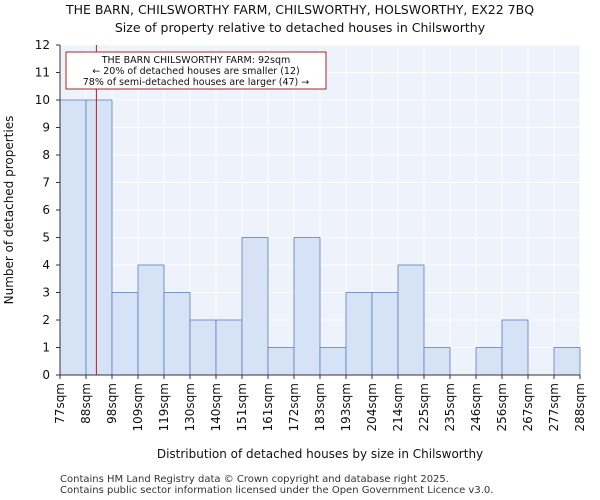  I want to click on x-tick-label: 214sqm, so click(398, 407).